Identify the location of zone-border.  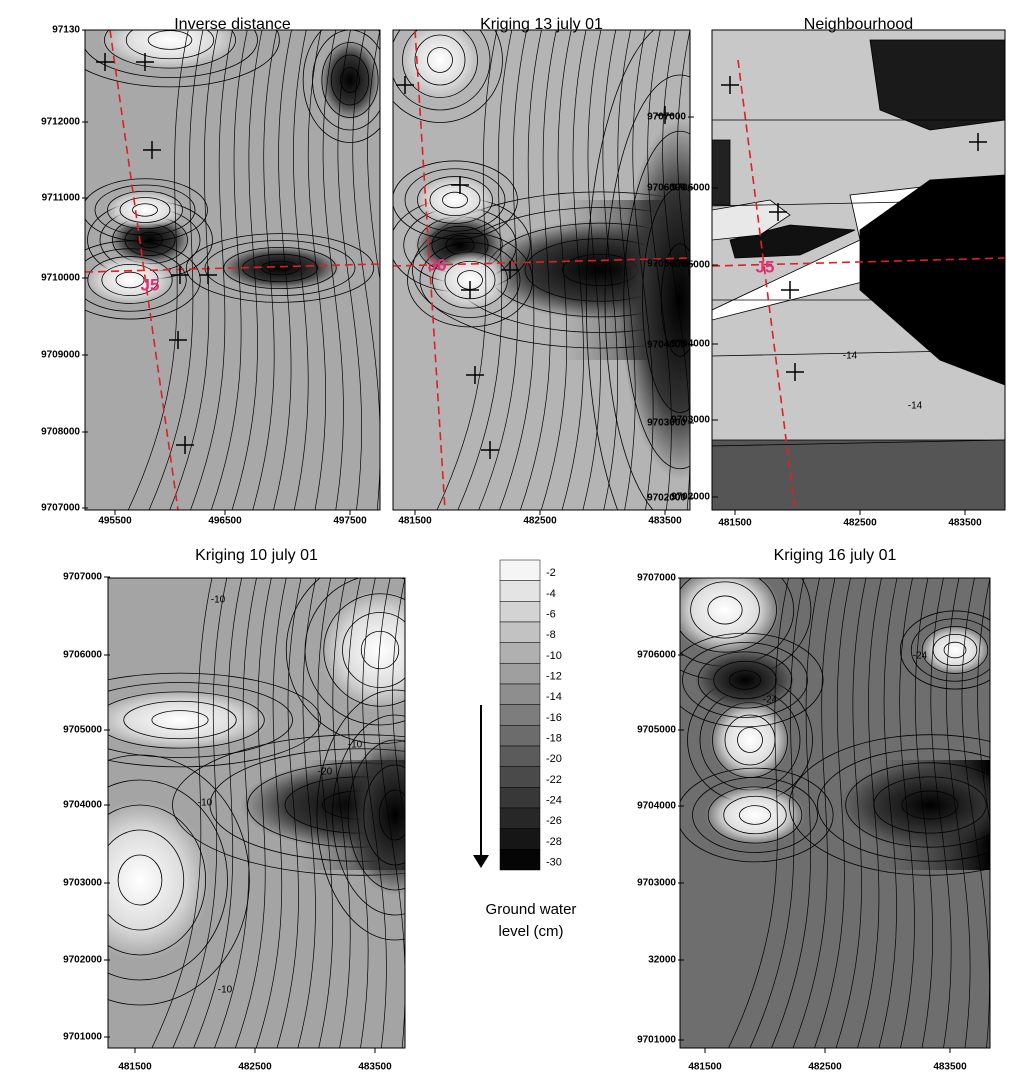
(858, 443).